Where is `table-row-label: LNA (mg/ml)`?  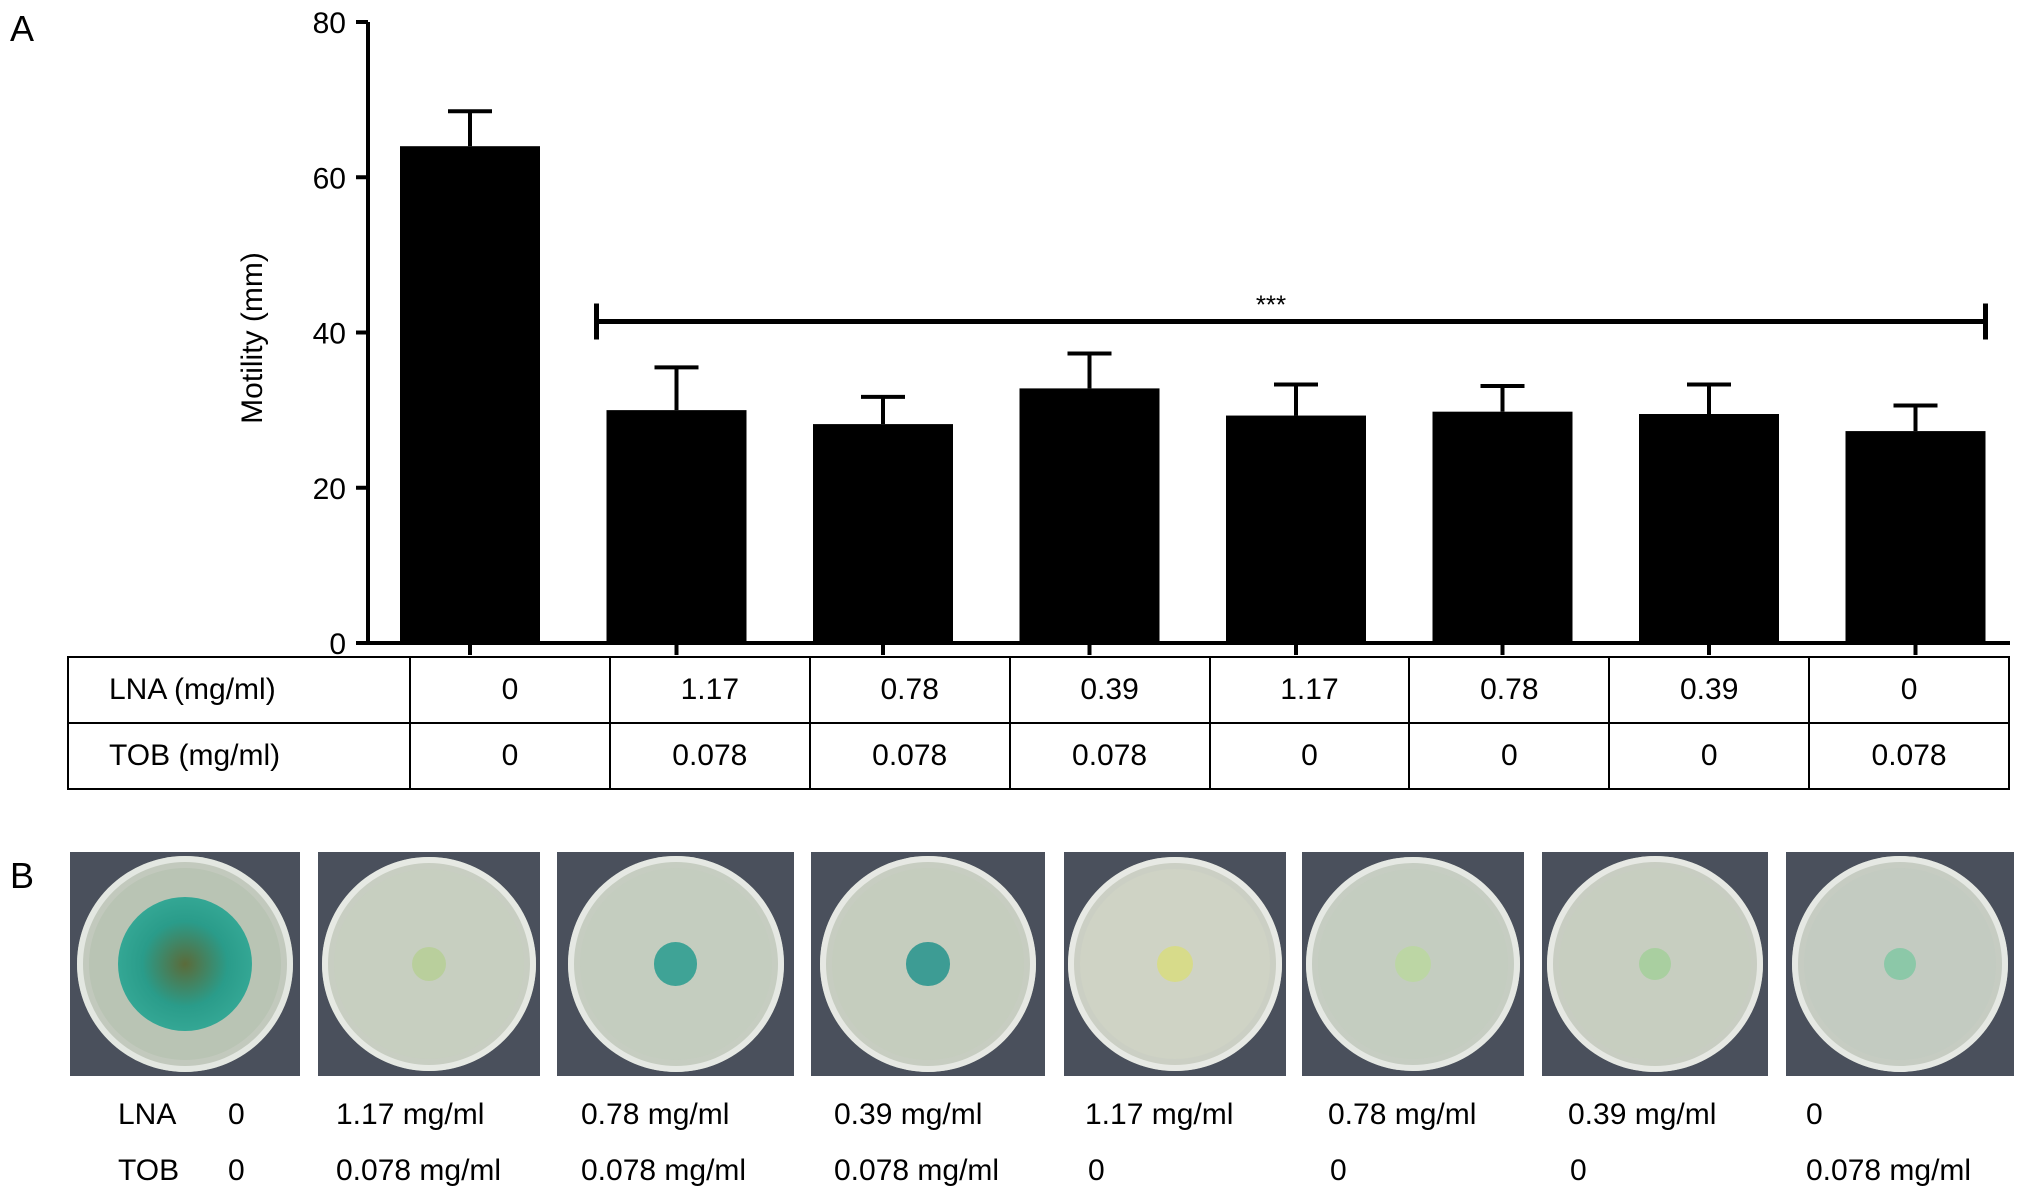
table-row-label: LNA (mg/ml) is located at coordinates (239, 690).